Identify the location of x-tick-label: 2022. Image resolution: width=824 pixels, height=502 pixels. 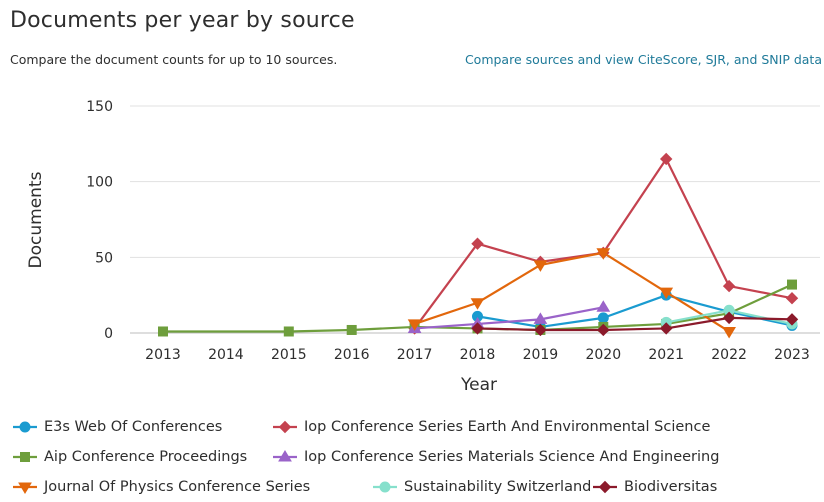
(729, 355).